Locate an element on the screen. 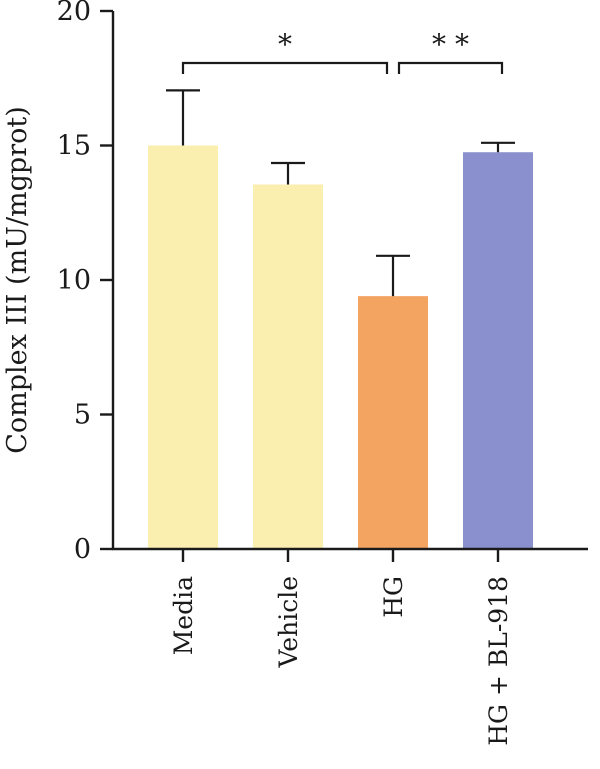 This screenshot has height=769, width=600. x-tick-label: Media is located at coordinates (183, 615).